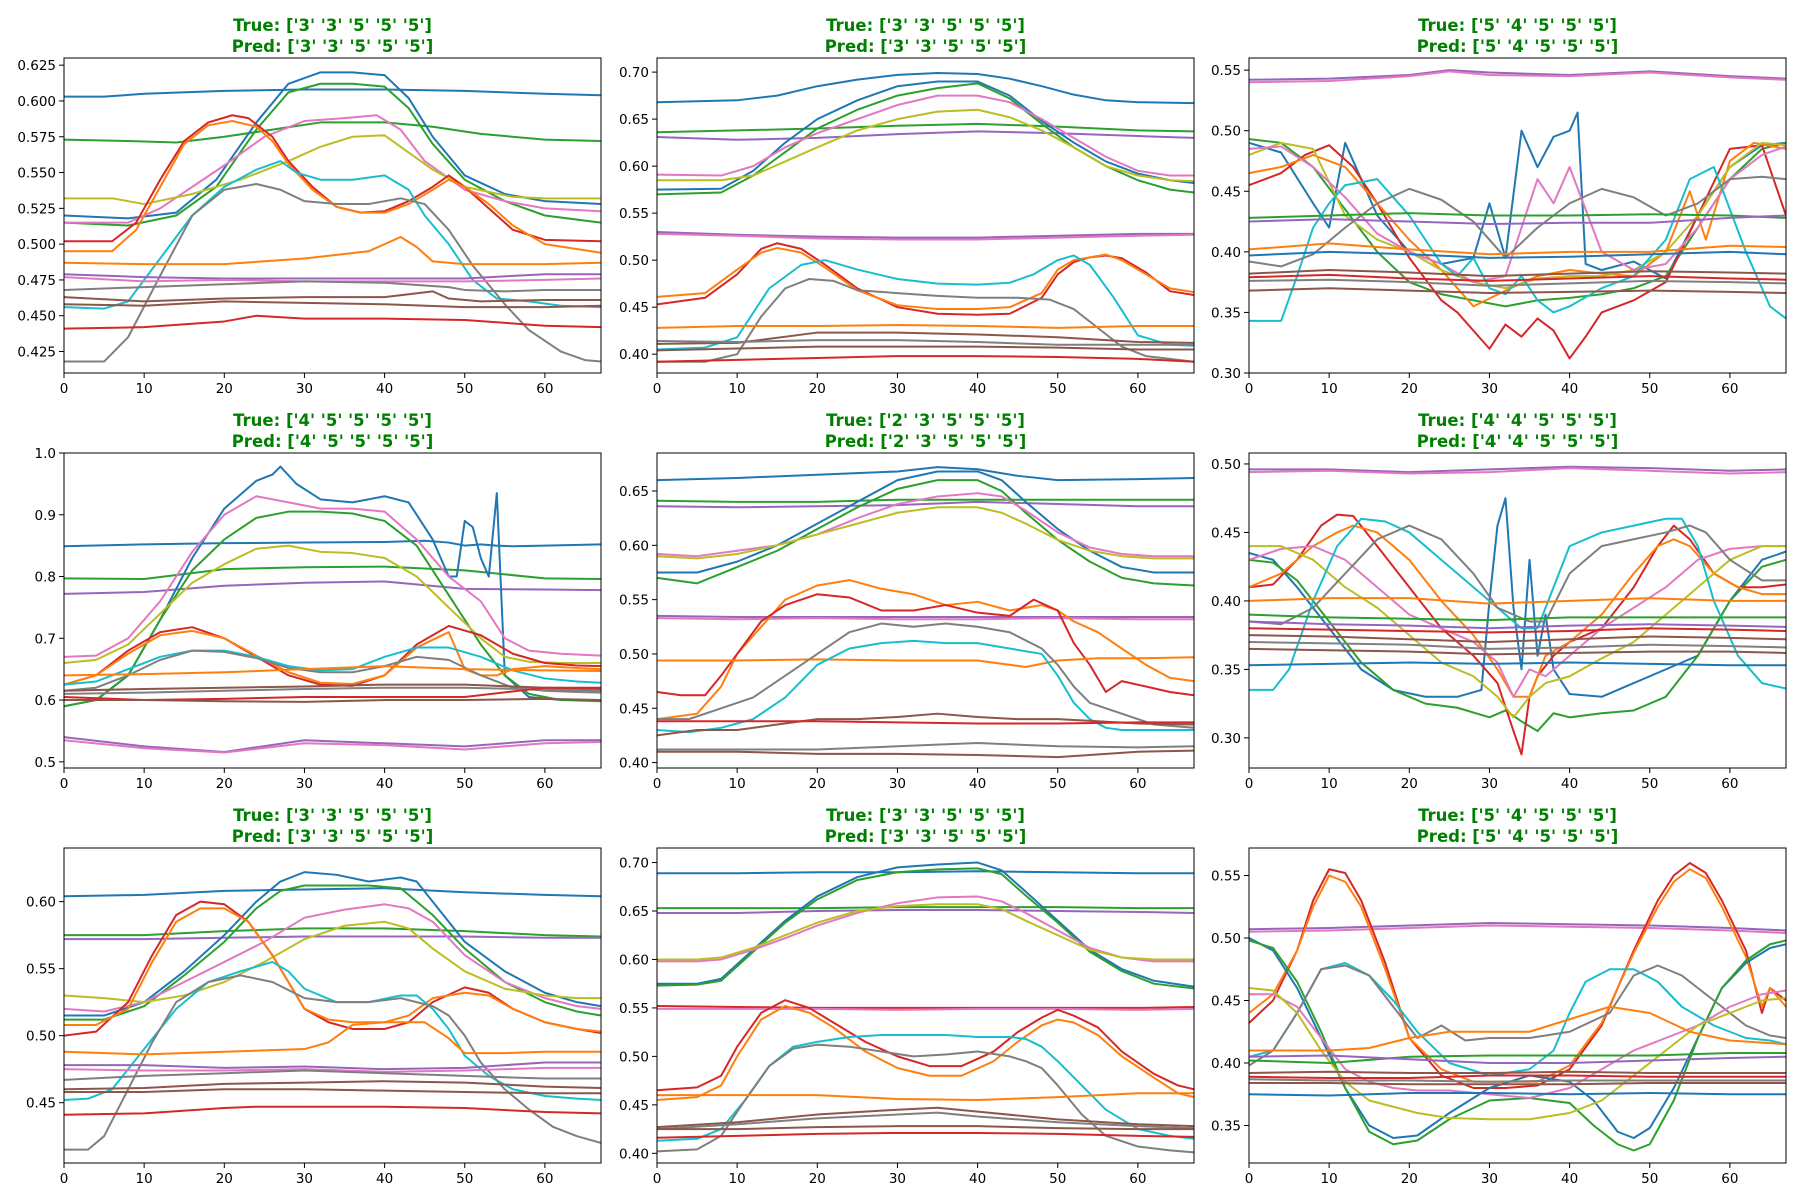 The image size is (1800, 1200). I want to click on y-tick-label: 0.525, so click(36, 209).